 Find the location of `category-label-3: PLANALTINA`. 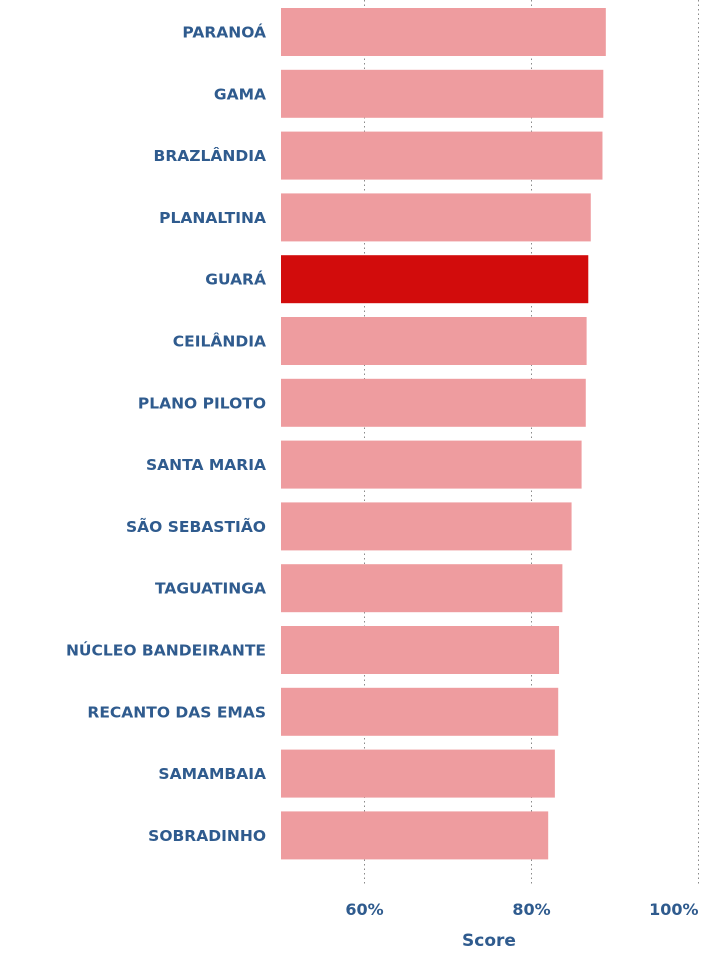

category-label-3: PLANALTINA is located at coordinates (212, 218).